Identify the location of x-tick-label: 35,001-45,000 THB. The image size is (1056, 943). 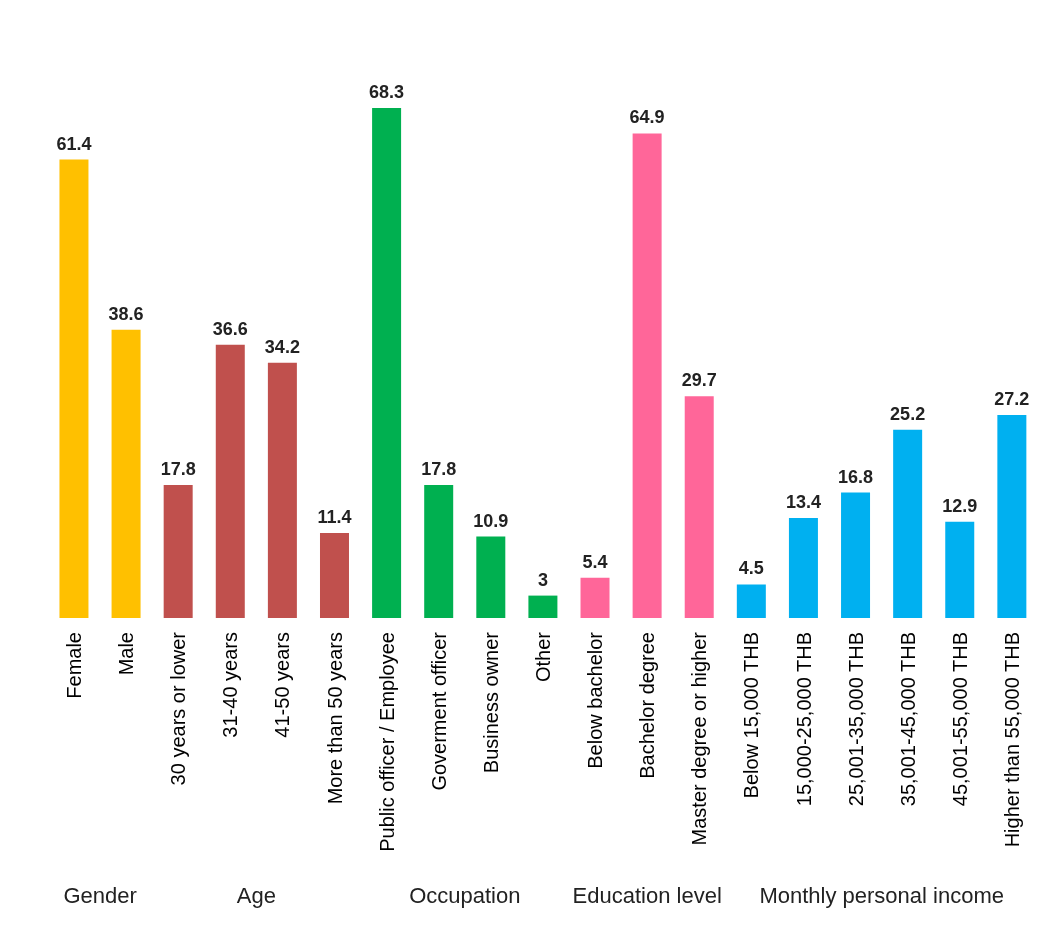
(907, 719).